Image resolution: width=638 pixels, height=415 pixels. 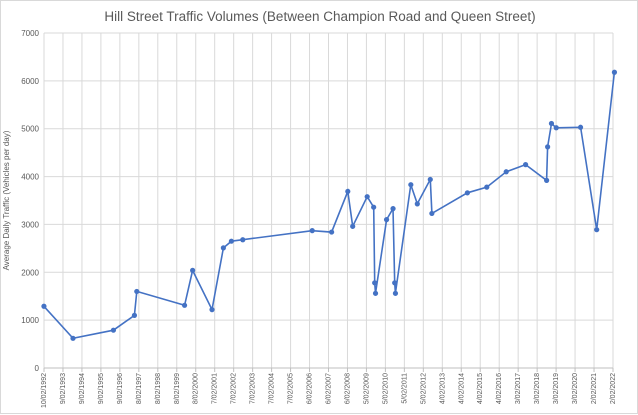 What do you see at coordinates (575, 388) in the screenshot?
I see `x-tick-label: 3/02/2020` at bounding box center [575, 388].